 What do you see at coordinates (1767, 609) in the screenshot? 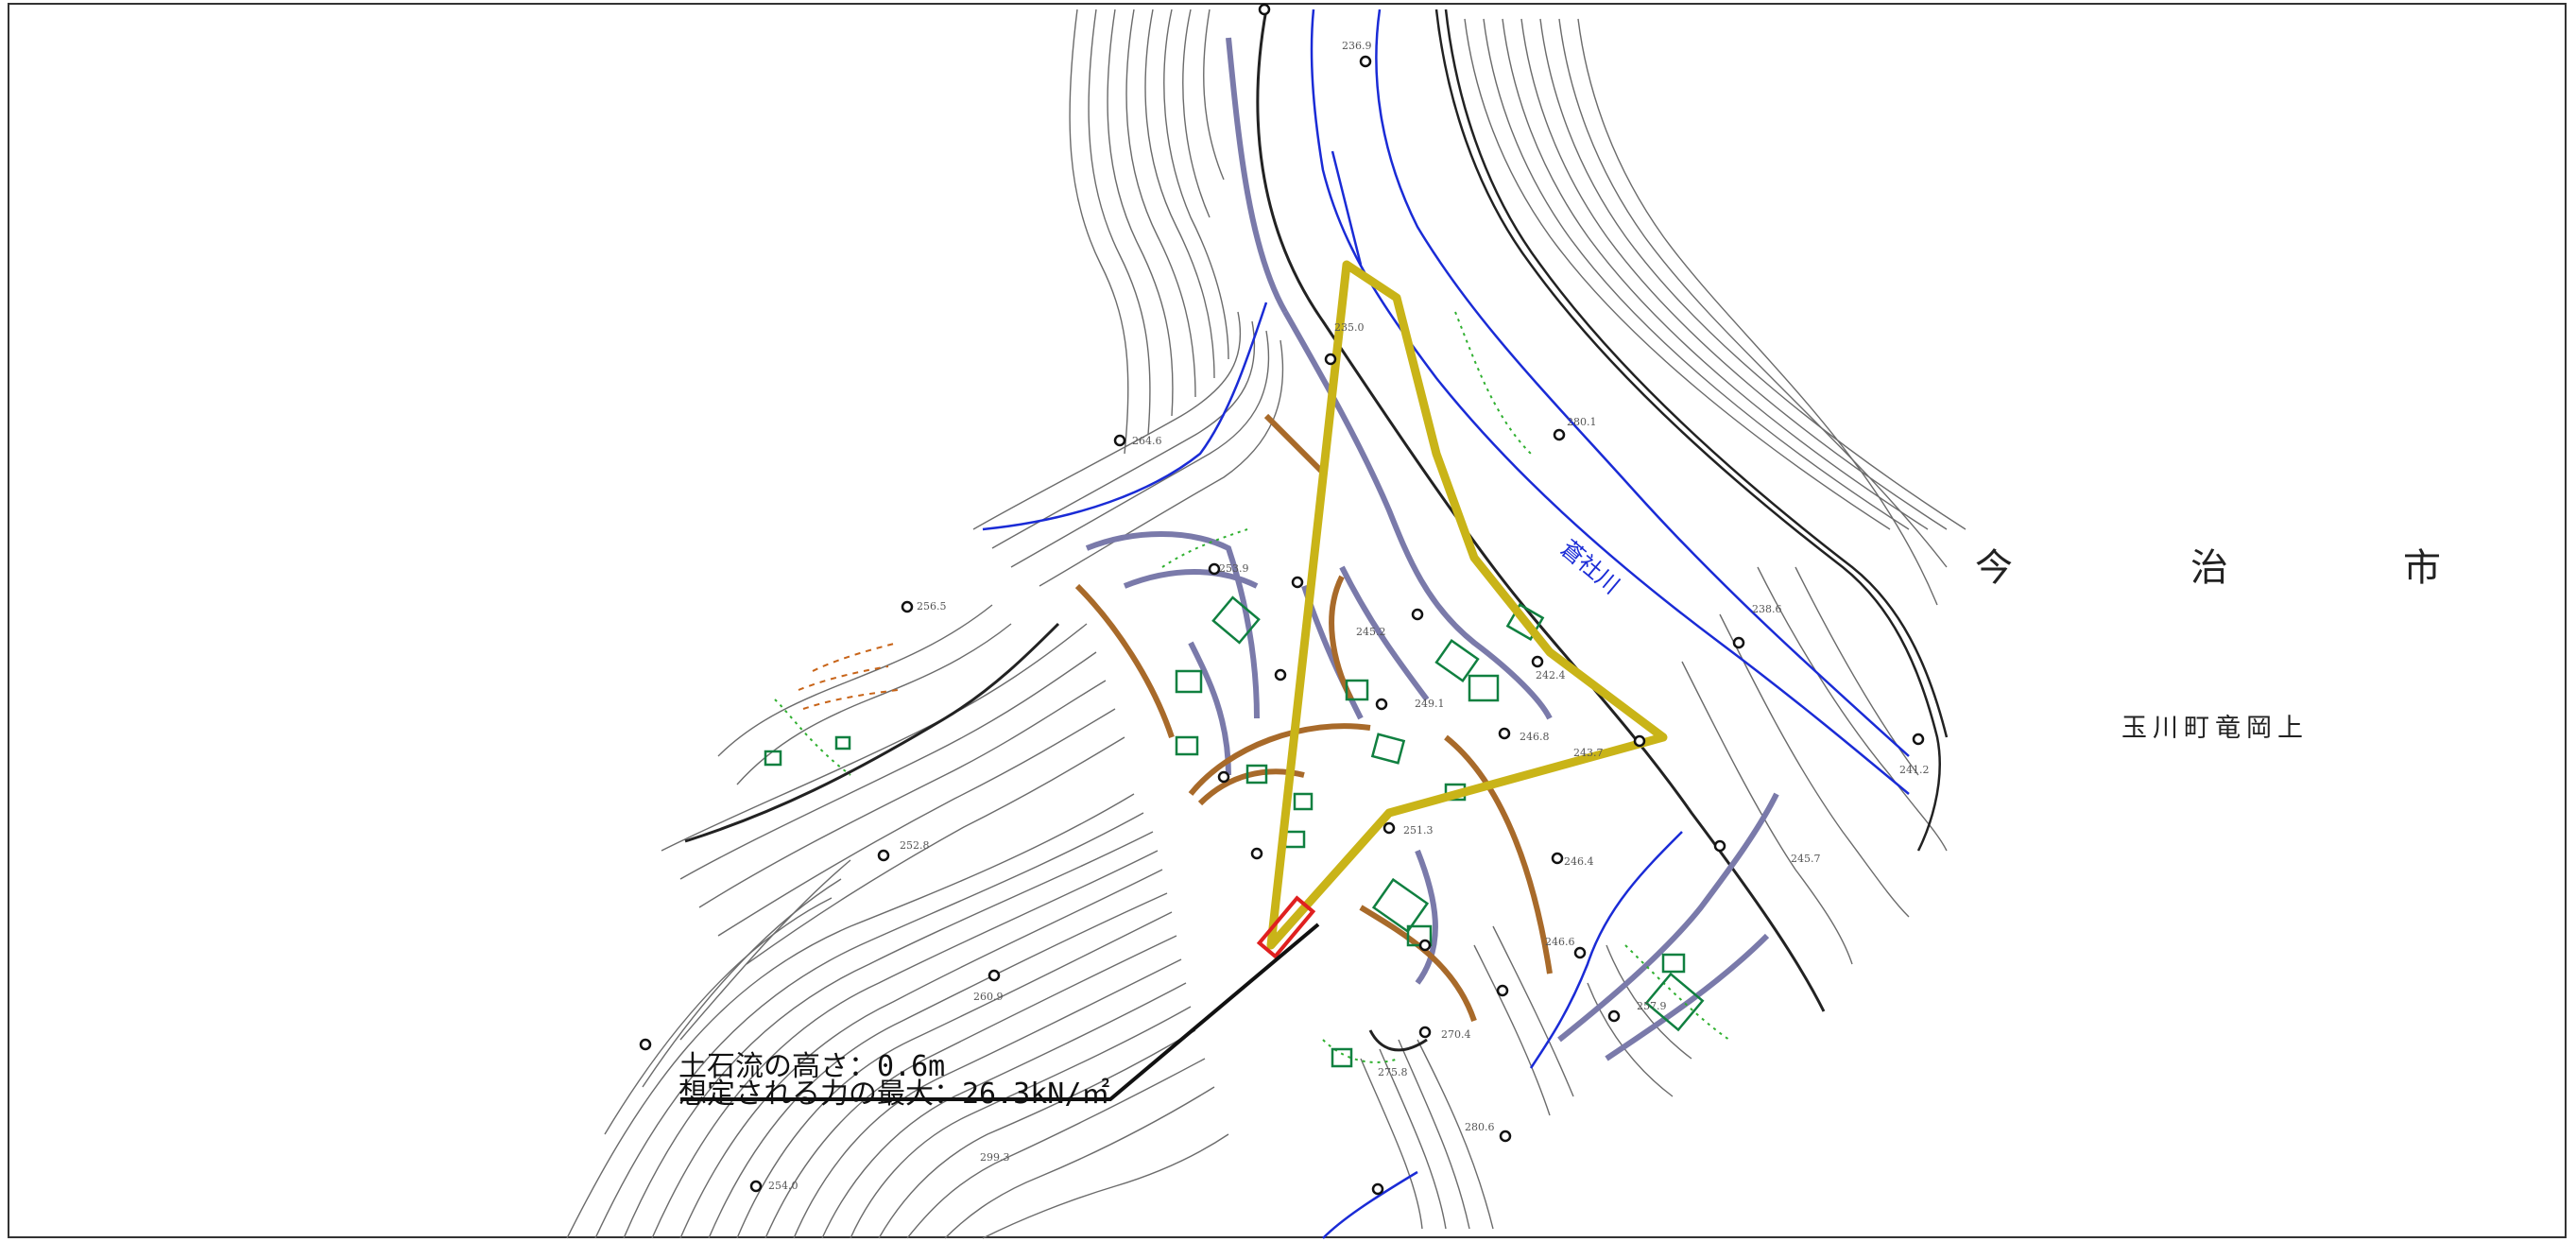
I see `elev-label: 238.6` at bounding box center [1767, 609].